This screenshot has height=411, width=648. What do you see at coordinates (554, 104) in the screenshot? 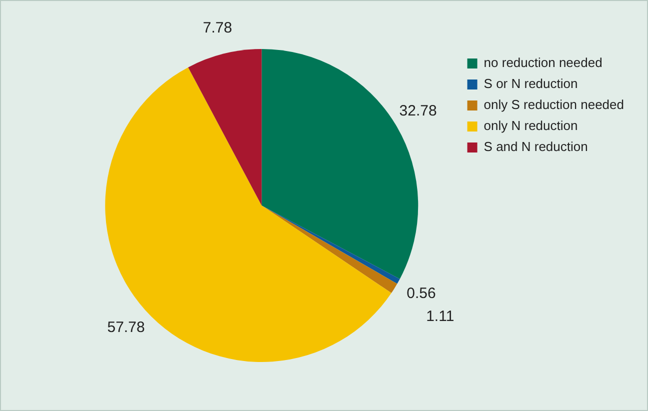
I see `legend-label: only S reduction needed` at bounding box center [554, 104].